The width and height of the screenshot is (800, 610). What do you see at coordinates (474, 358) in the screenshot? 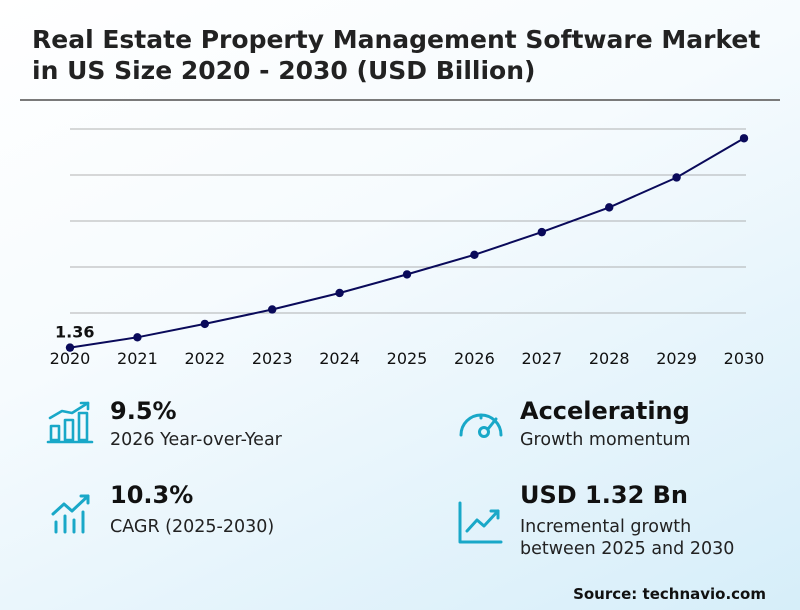
I see `x-tick-label: 2026` at bounding box center [474, 358].